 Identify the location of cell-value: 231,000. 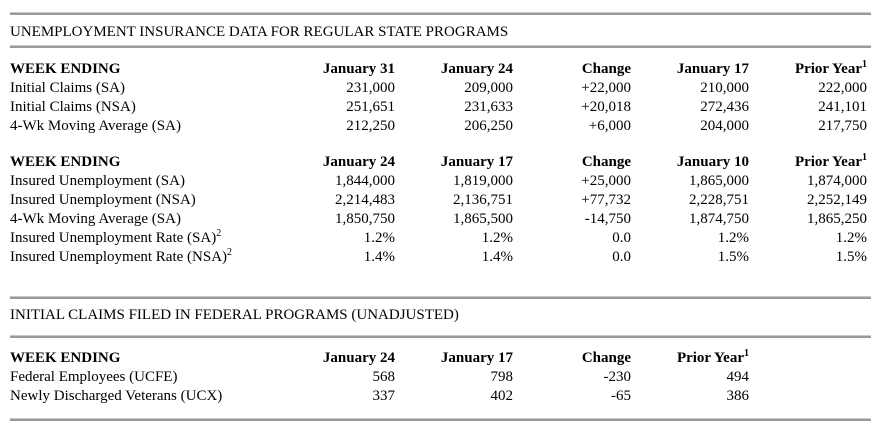
(370, 88).